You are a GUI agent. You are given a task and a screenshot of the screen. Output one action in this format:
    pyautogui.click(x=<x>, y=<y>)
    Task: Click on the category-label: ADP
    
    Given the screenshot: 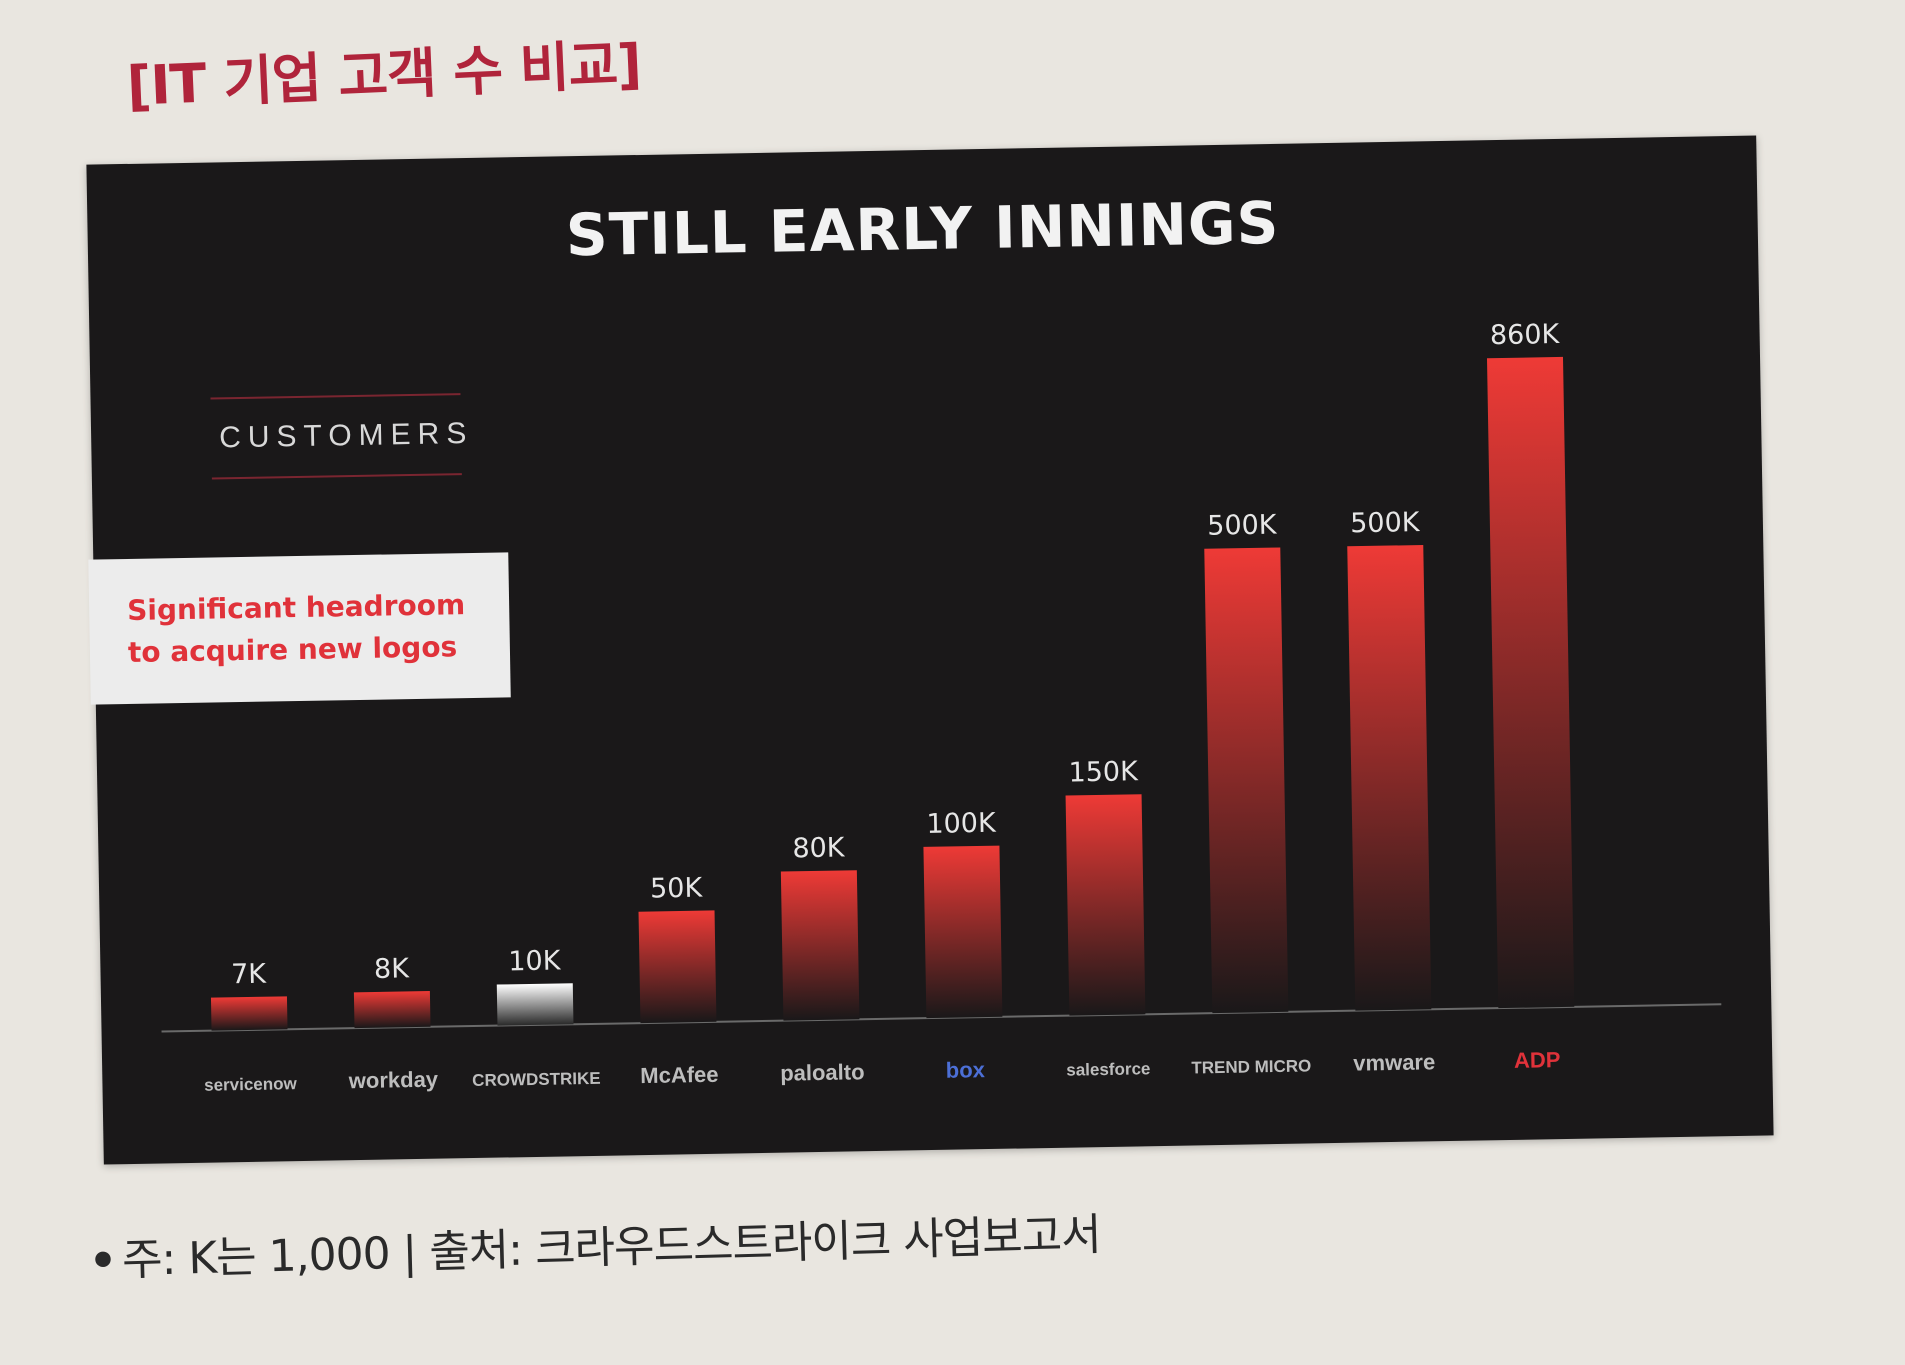 What is the action you would take?
    pyautogui.click(x=1537, y=1060)
    